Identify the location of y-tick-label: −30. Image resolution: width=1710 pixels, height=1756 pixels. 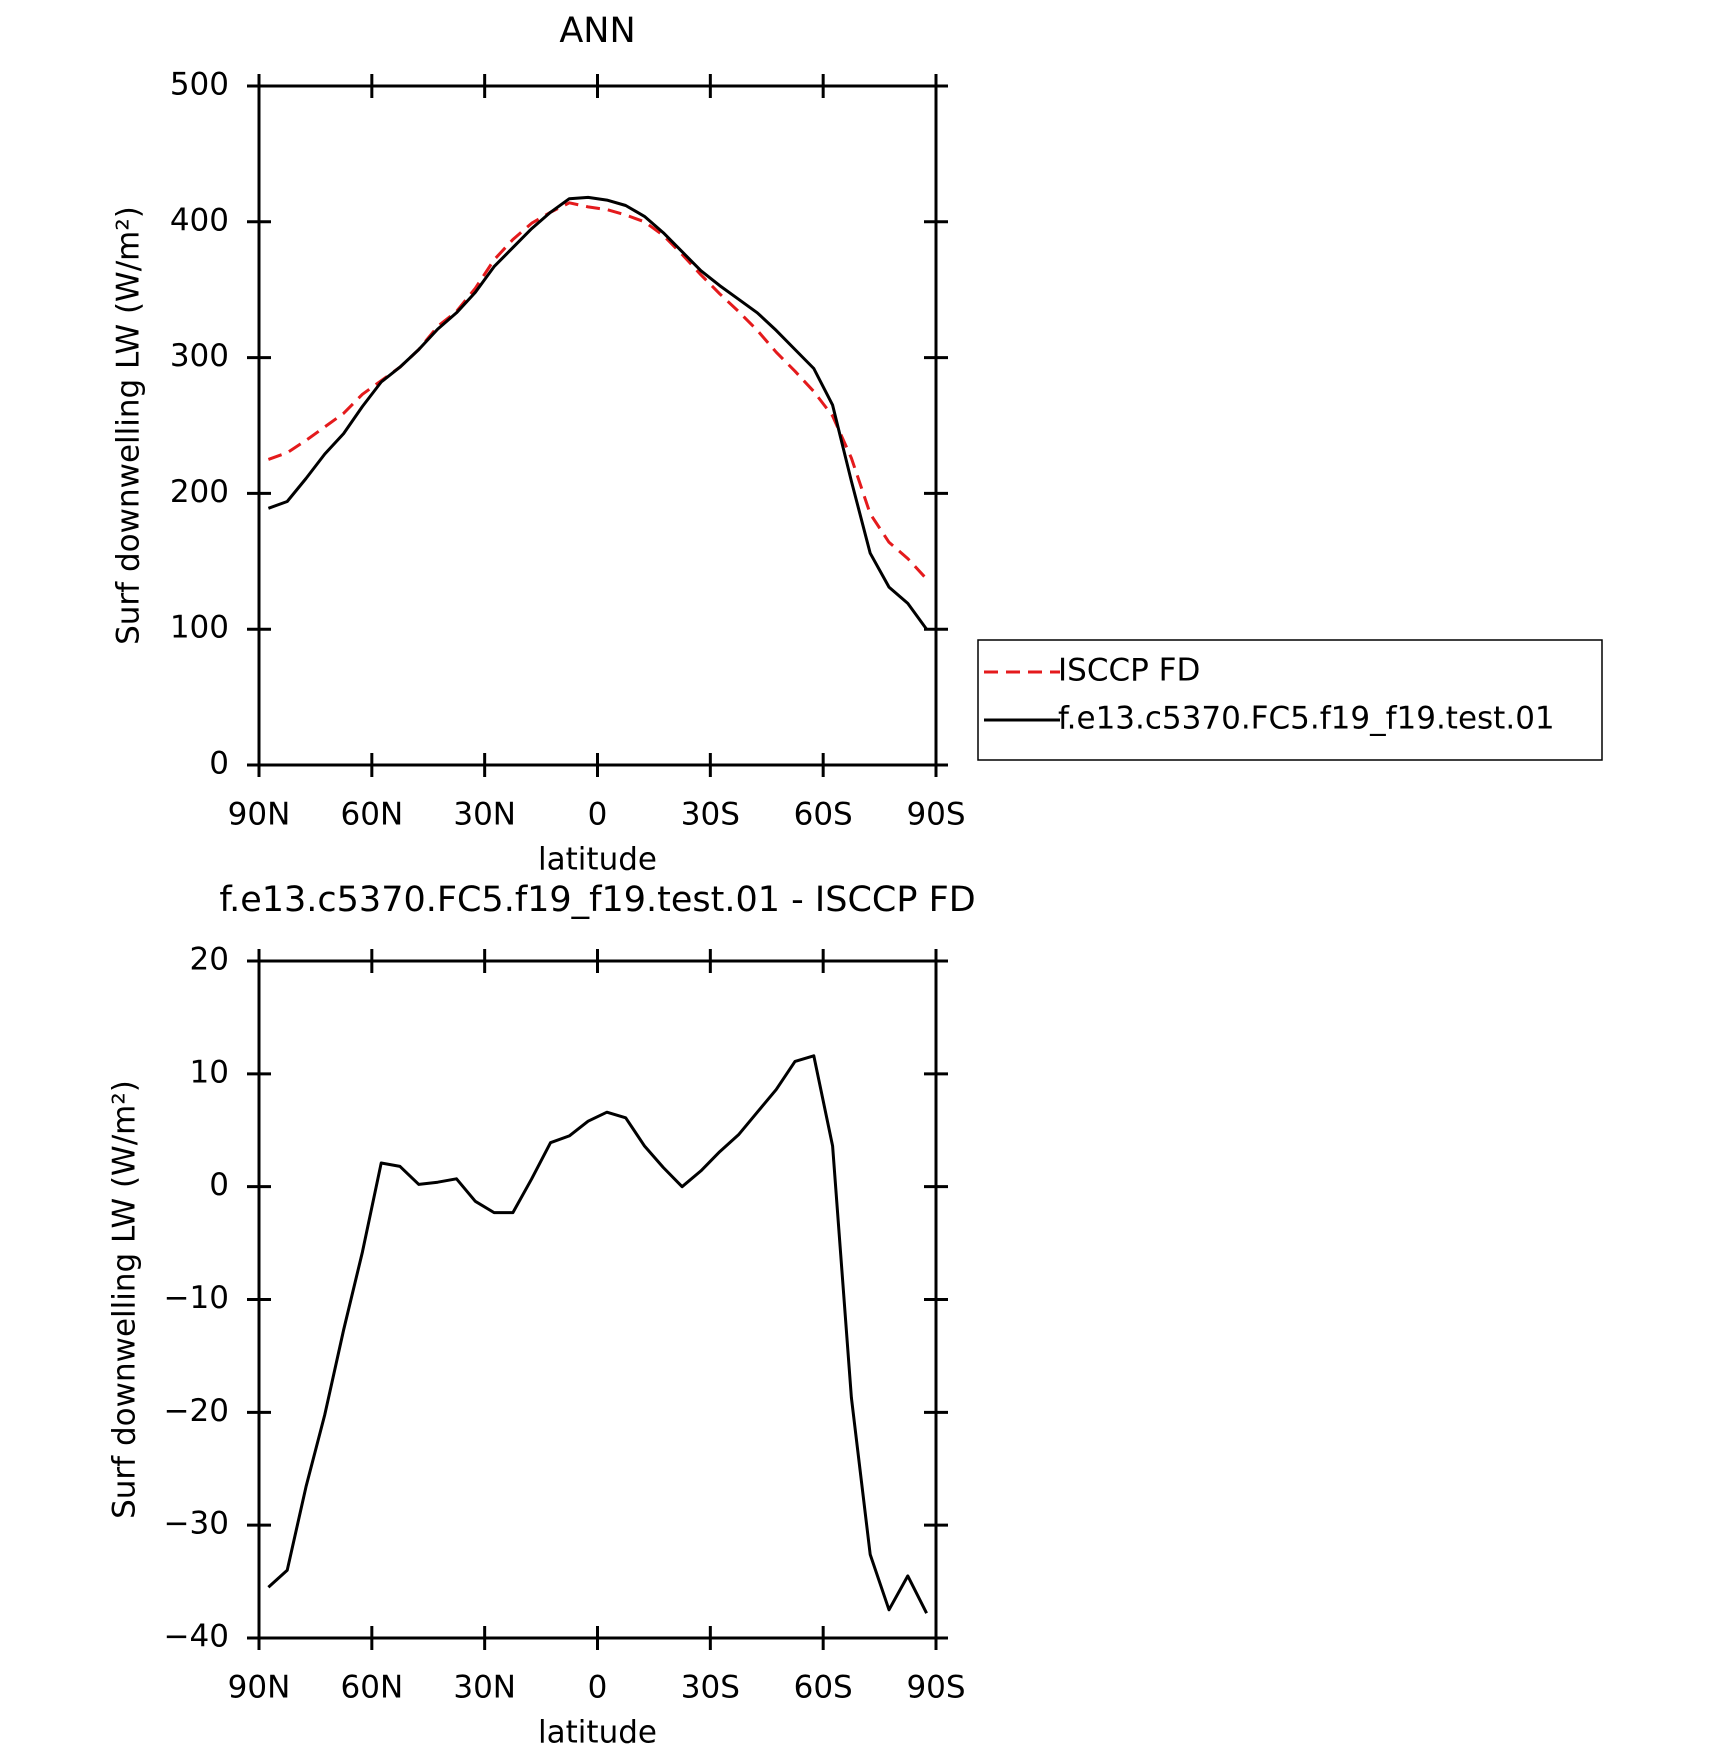
(196, 1524).